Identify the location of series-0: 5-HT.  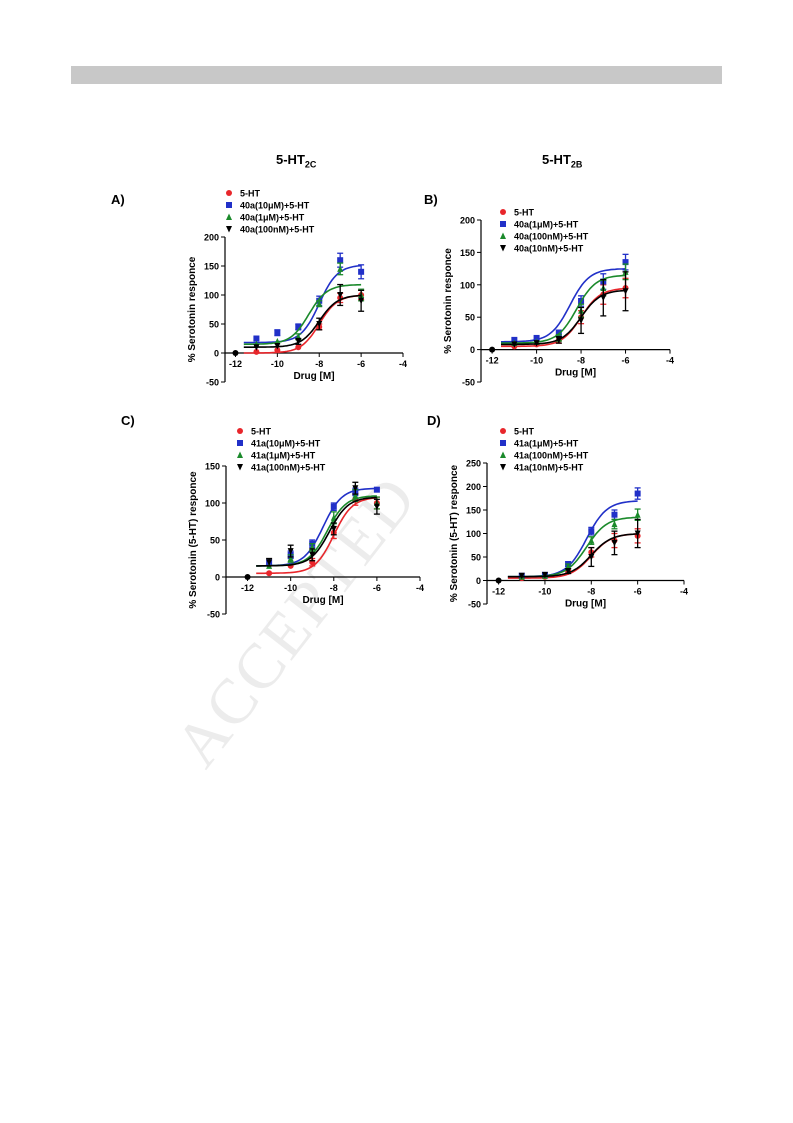
(308, 502).